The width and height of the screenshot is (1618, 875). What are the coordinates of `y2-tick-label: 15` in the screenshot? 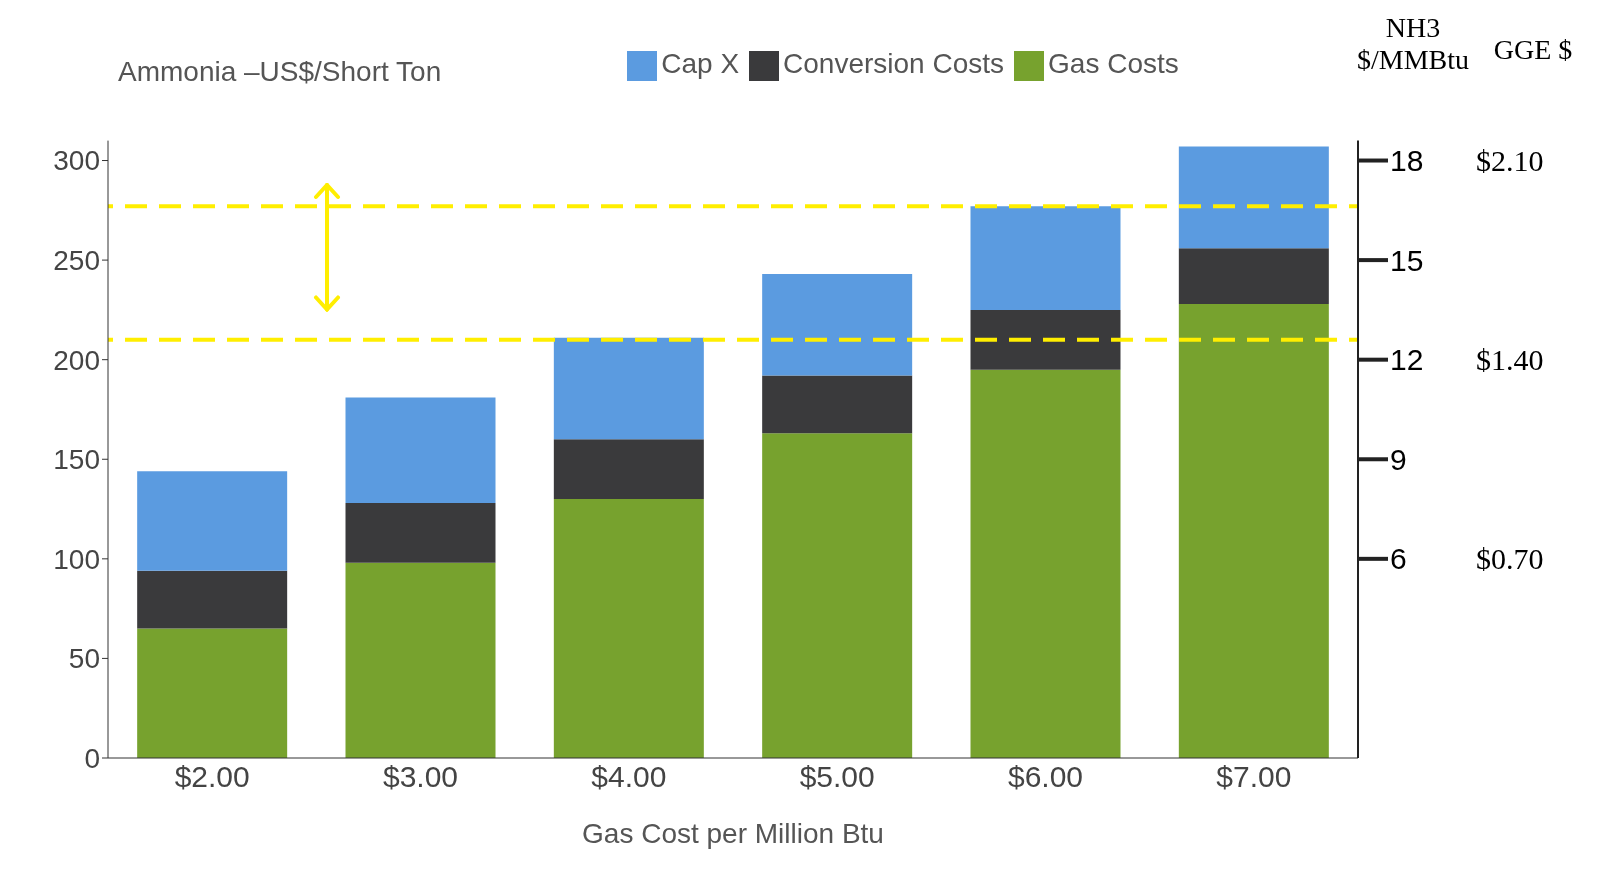 It's located at (1407, 260).